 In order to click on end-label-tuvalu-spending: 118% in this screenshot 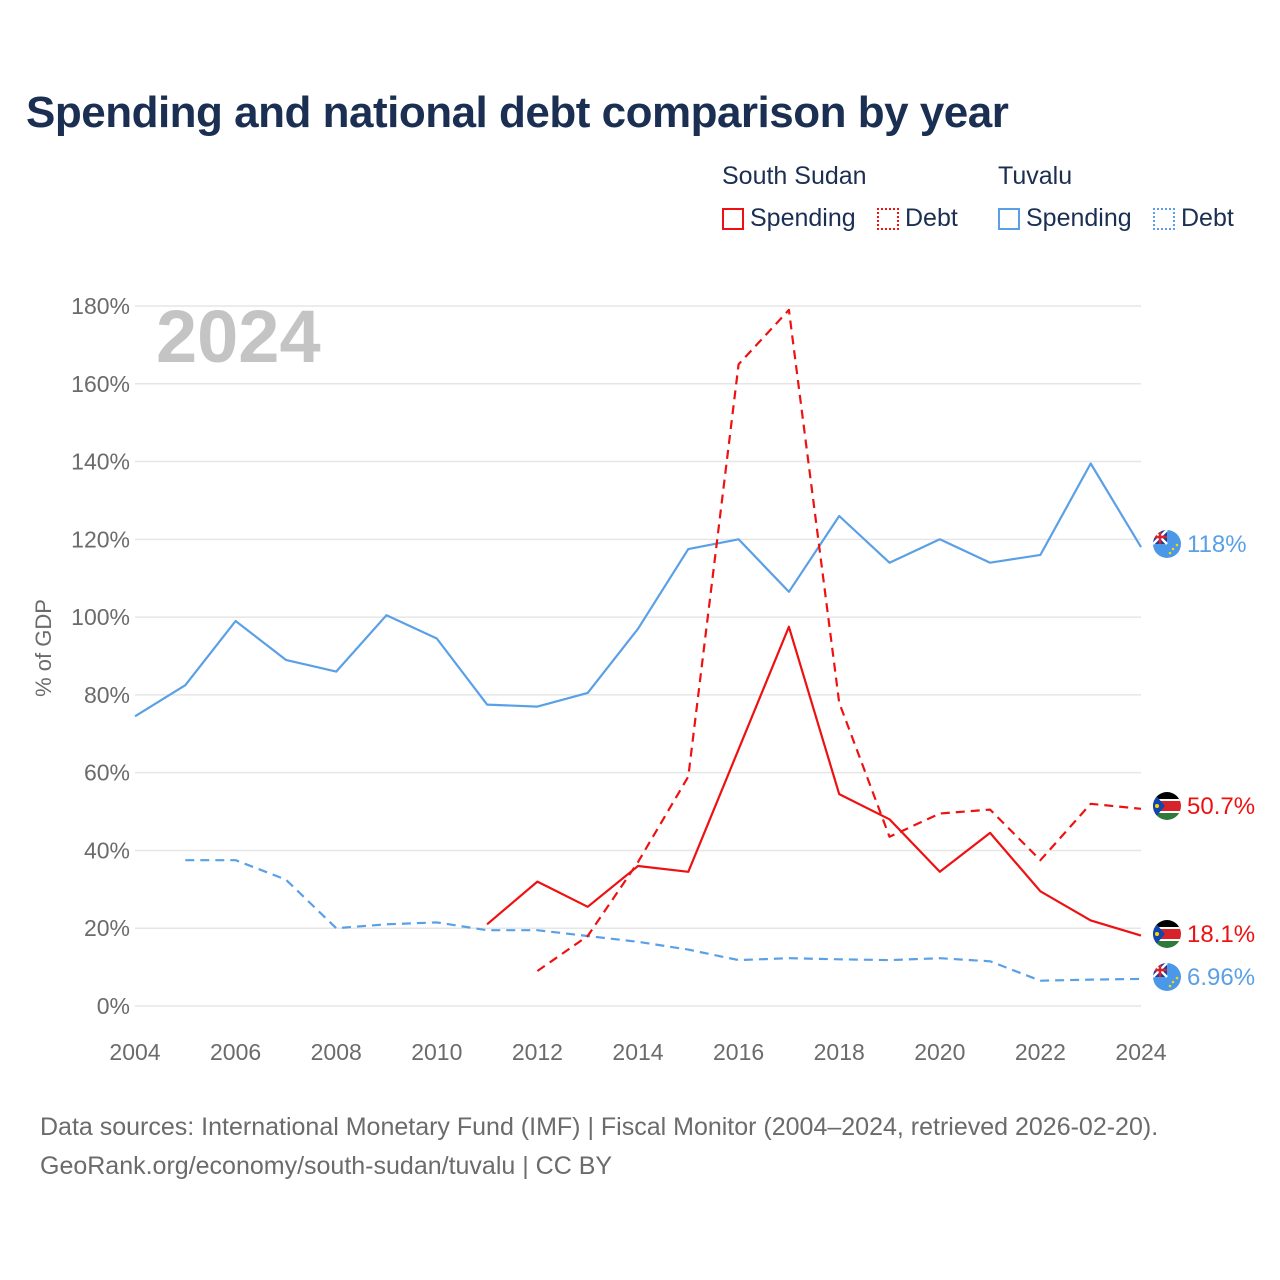, I will do `click(1217, 544)`.